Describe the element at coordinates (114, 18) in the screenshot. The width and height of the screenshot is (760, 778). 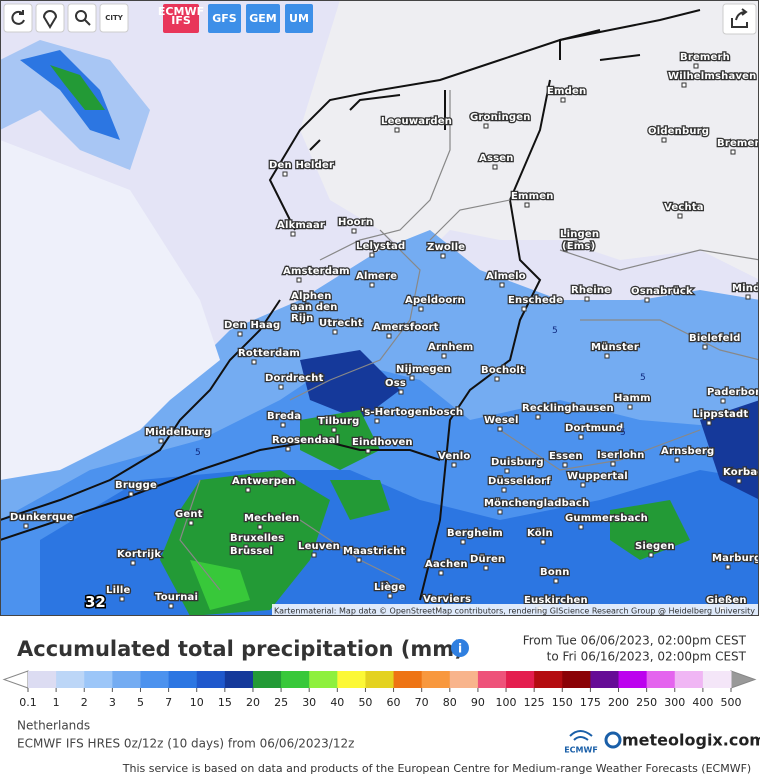
I see `city-button` at that location.